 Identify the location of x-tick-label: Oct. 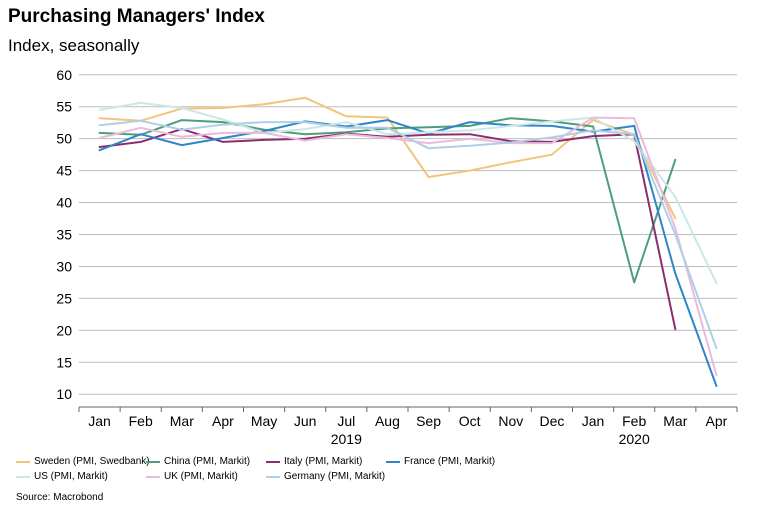
(470, 421).